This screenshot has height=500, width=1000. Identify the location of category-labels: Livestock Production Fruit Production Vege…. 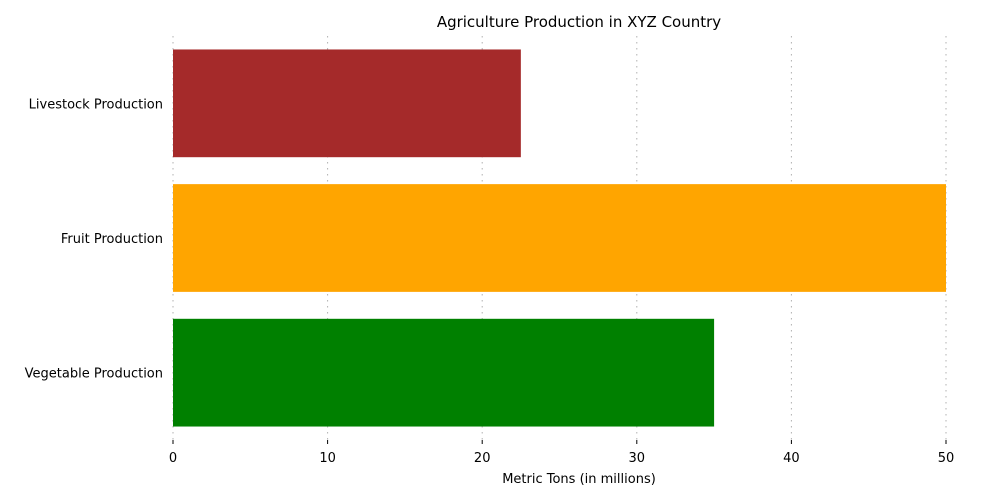
(94, 239).